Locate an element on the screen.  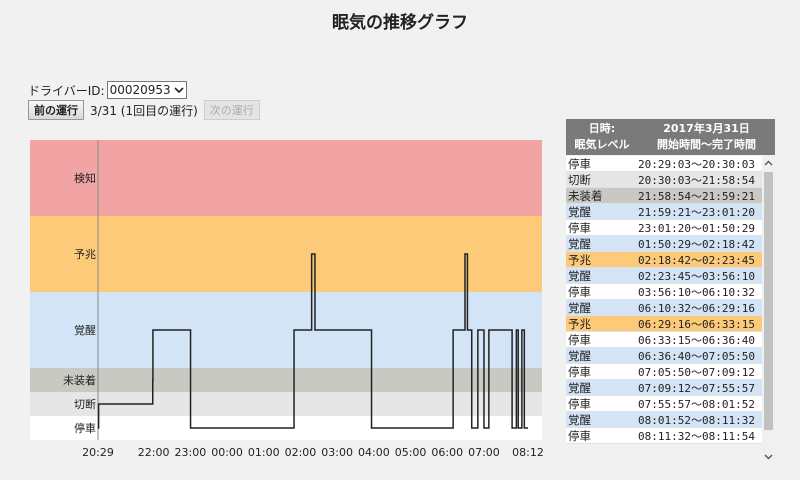
table-row: 切断 20:30:03〜21:58:54 is located at coordinates (664, 180).